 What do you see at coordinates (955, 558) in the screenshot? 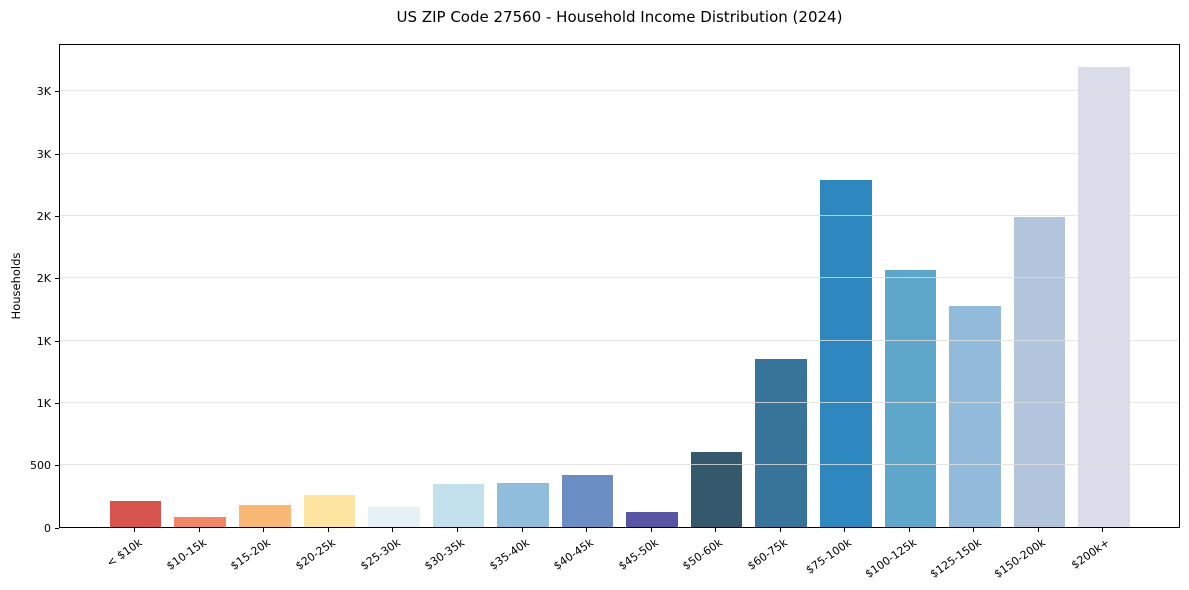
I see `x-tick-label: $125-150k` at bounding box center [955, 558].